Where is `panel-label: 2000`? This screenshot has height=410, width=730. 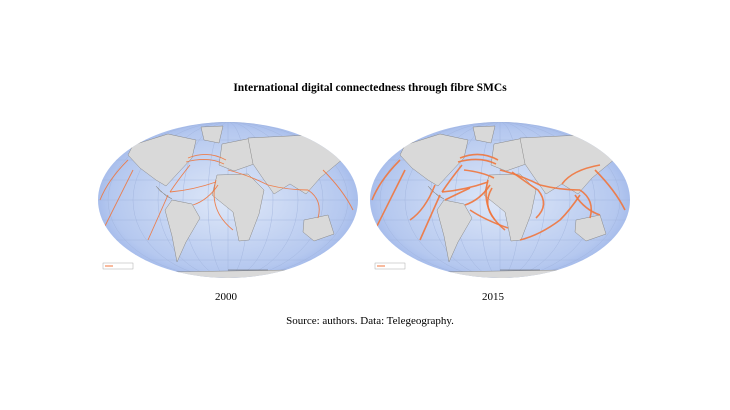
panel-label: 2000 is located at coordinates (226, 297).